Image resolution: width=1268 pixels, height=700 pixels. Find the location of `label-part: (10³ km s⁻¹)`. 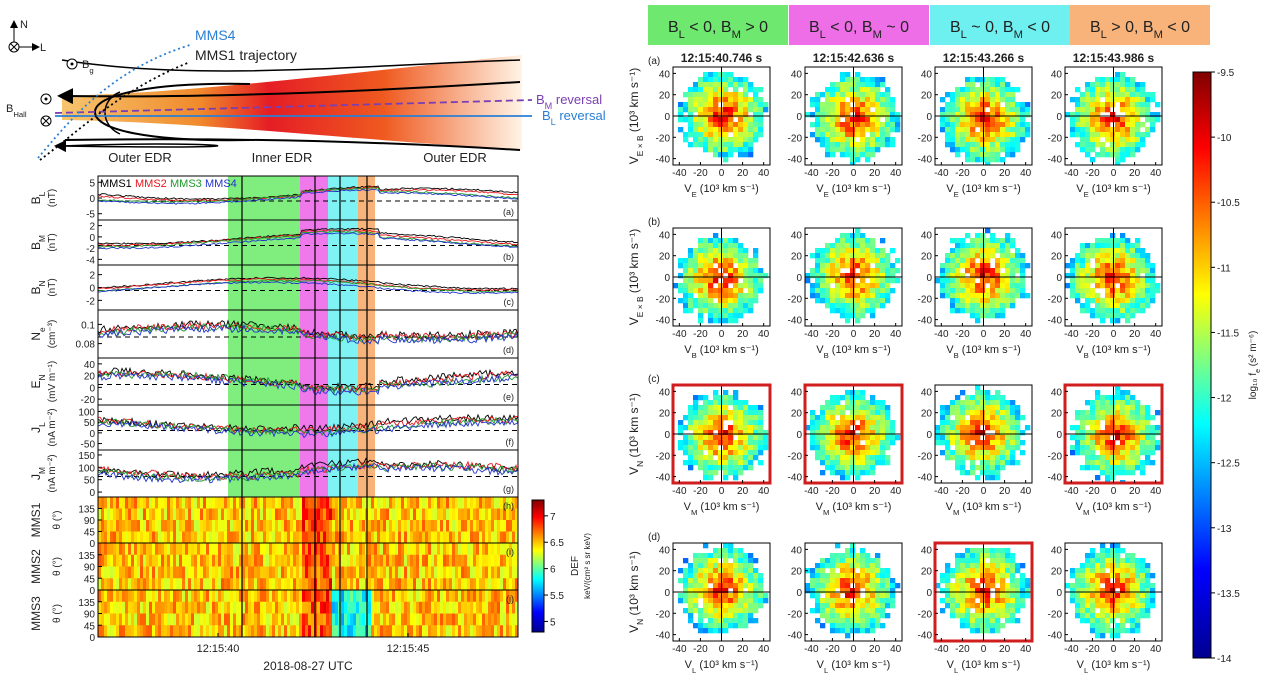

label-part: (10³ km s⁻¹) is located at coordinates (990, 507).